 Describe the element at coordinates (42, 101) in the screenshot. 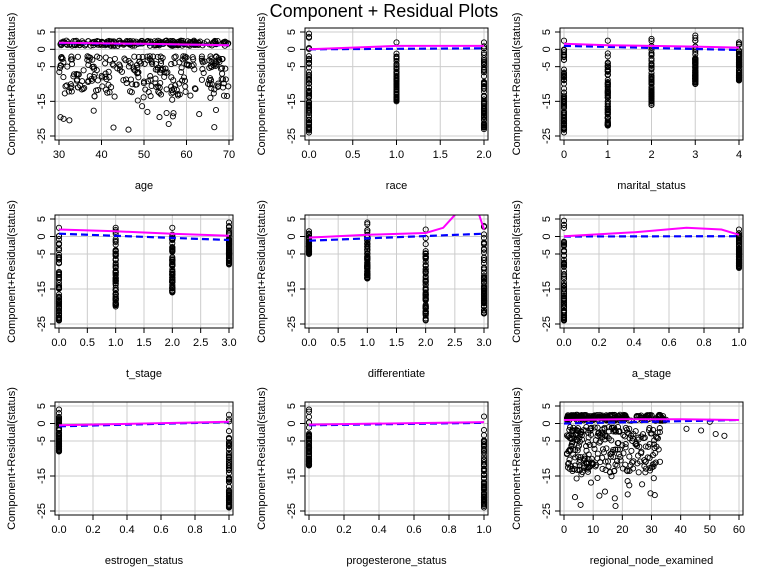

I see `y-tick-label: -15` at that location.